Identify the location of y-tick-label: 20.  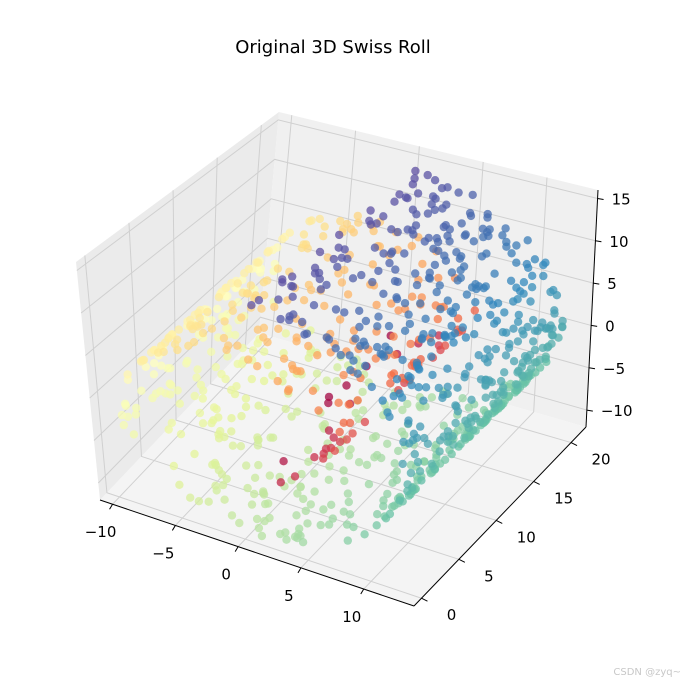
(600, 460).